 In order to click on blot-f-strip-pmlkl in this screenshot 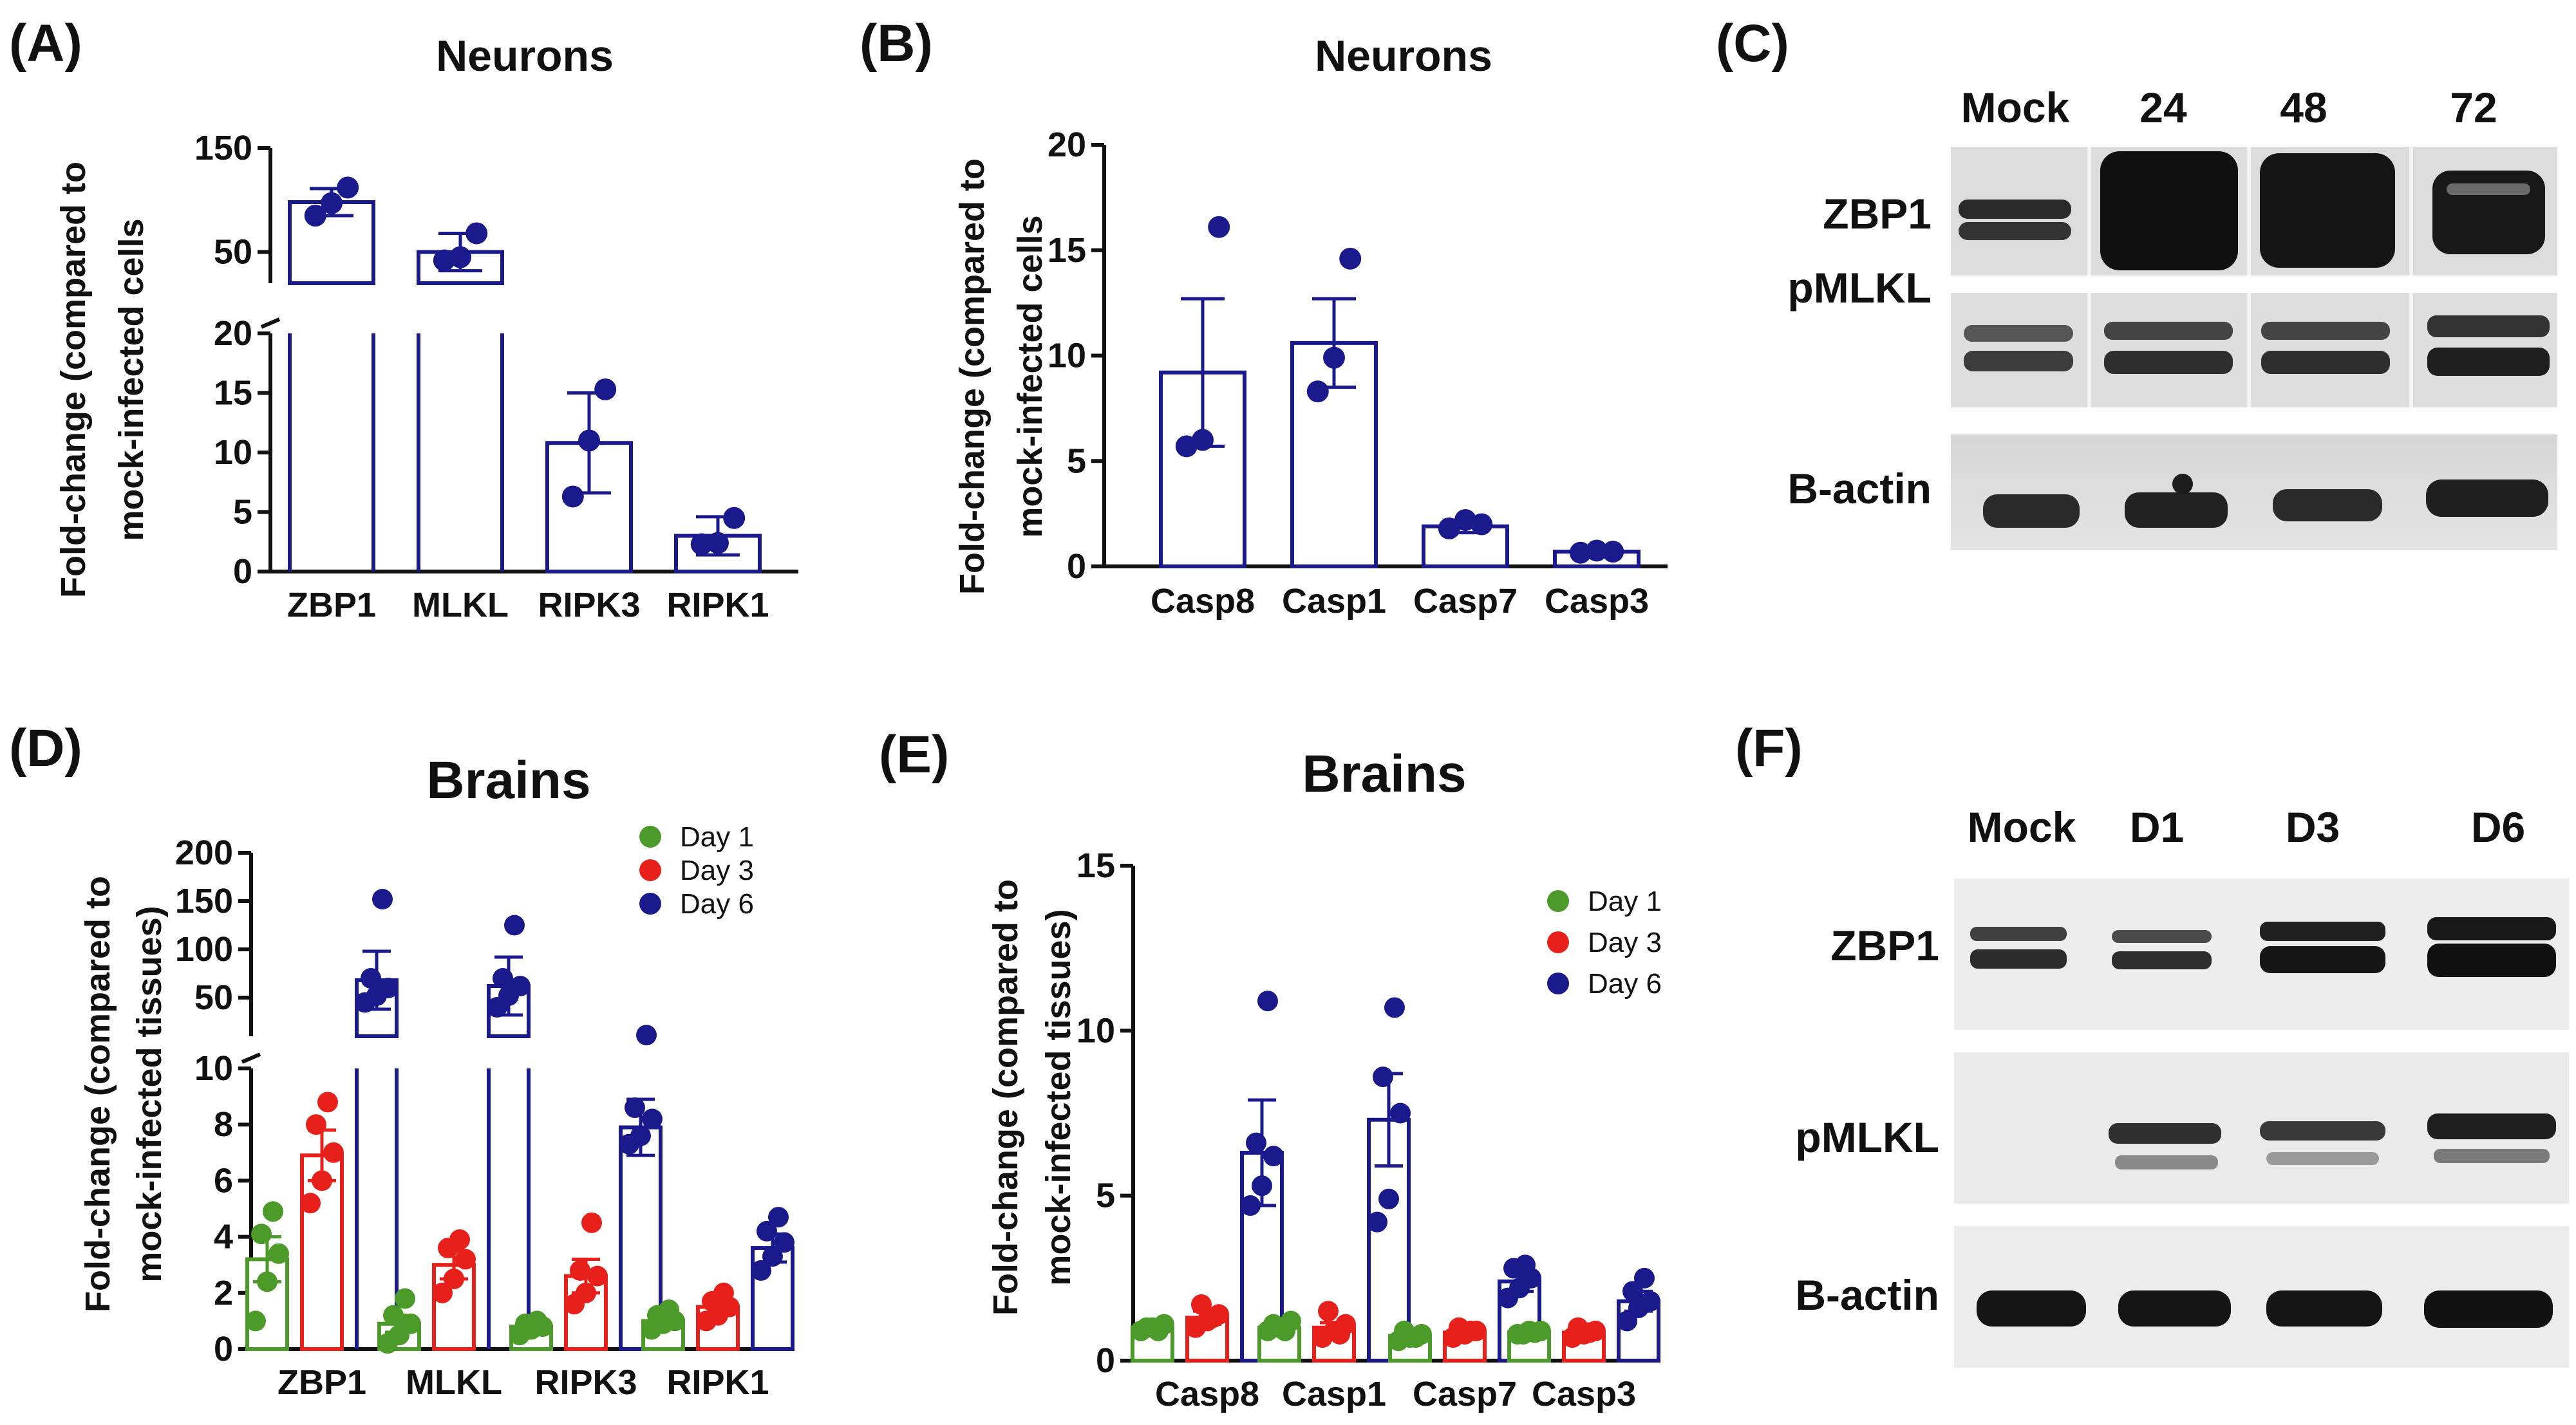, I will do `click(2261, 1128)`.